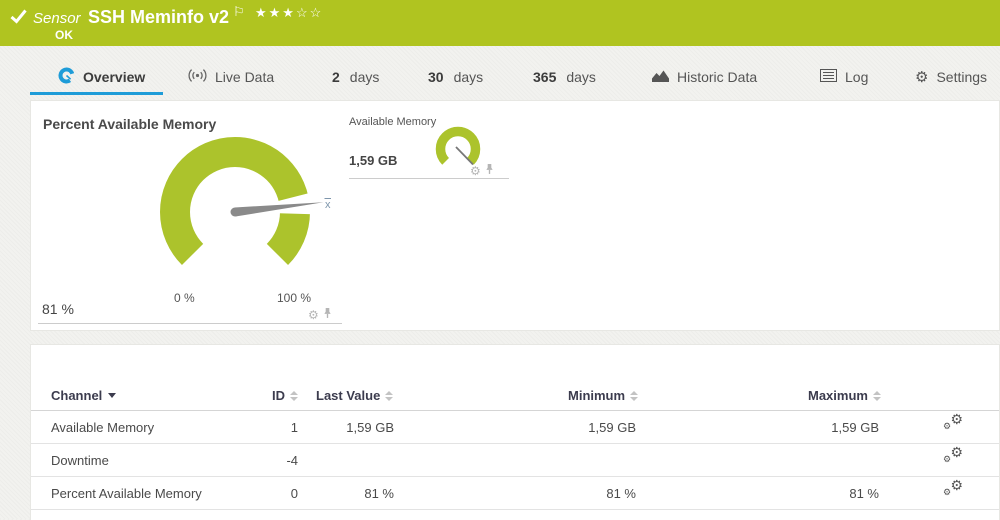 Image resolution: width=1000 pixels, height=520 pixels. I want to click on channel-name: Percent Available Memory, so click(126, 493).